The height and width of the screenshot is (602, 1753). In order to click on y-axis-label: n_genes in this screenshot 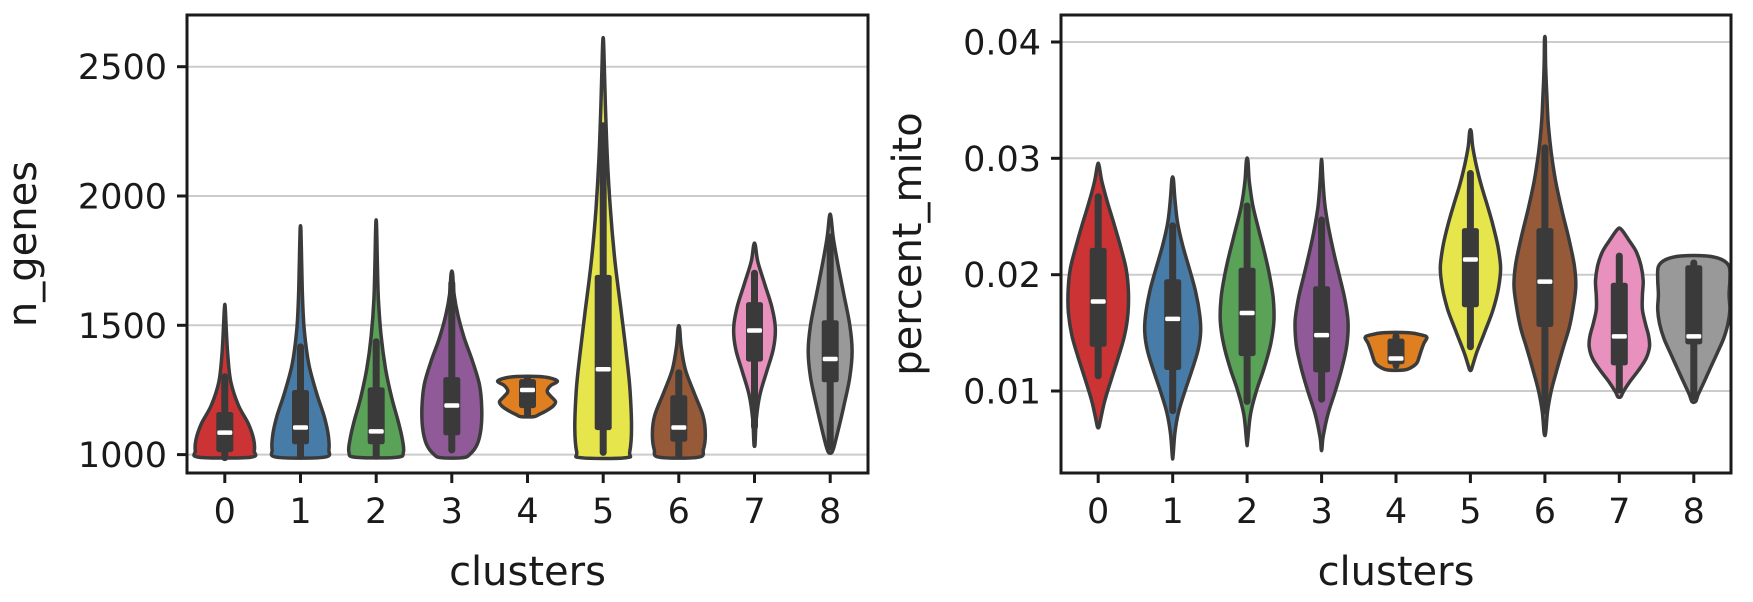, I will do `click(23, 244)`.